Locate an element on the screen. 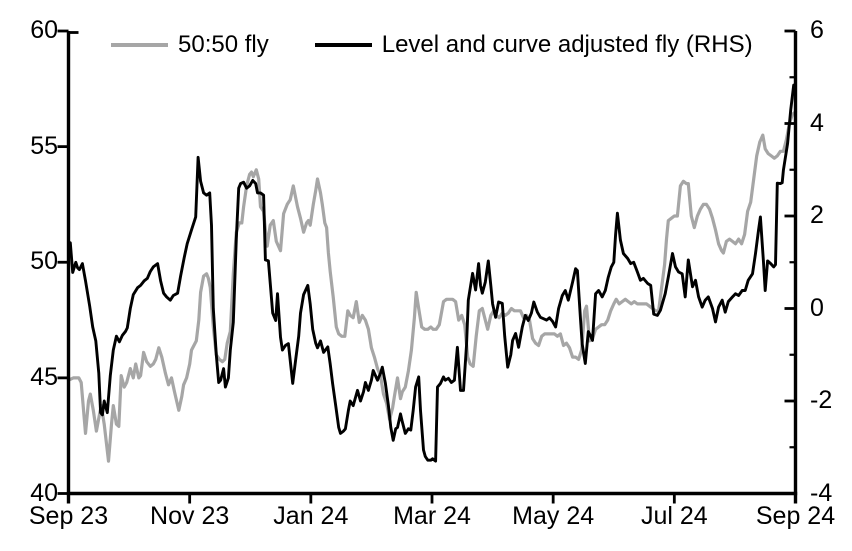  x-axis-tick-label: Nov 23 is located at coordinates (190, 516).